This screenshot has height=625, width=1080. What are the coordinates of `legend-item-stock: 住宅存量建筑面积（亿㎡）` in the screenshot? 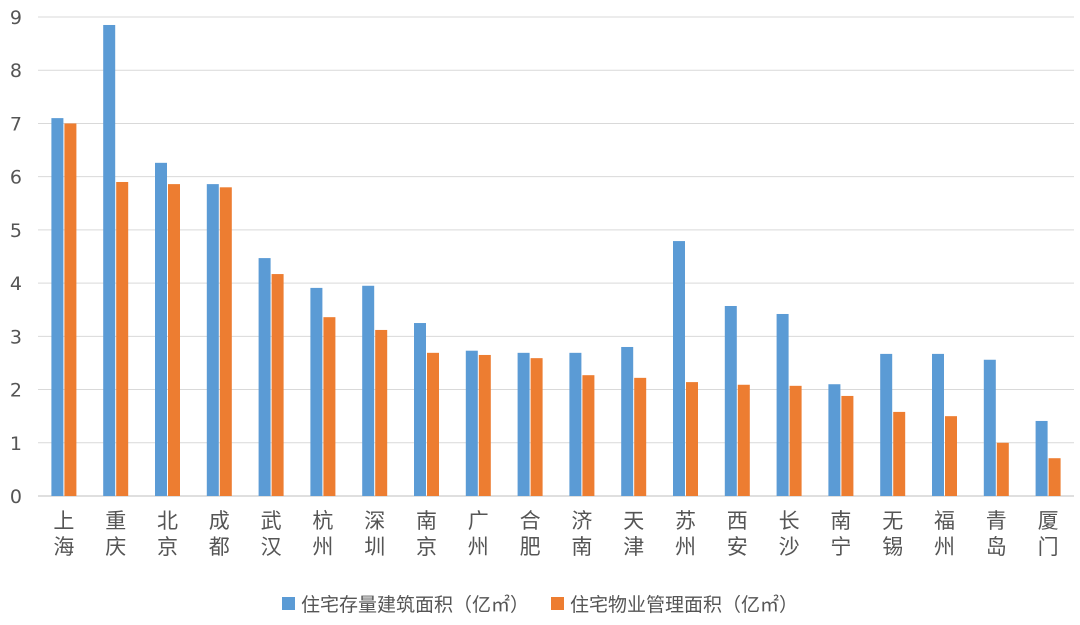 It's located at (405, 603).